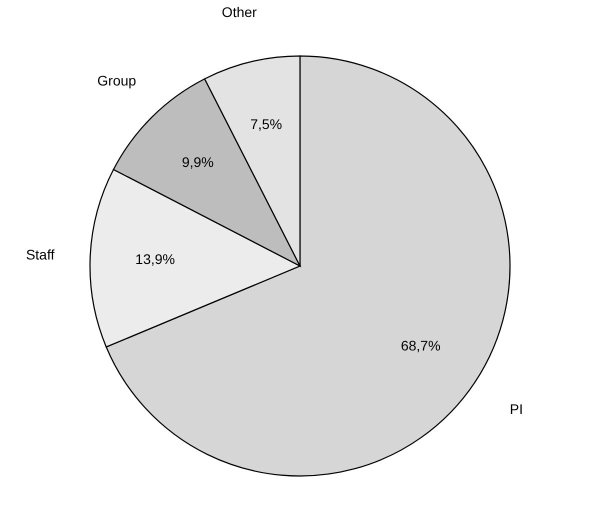  Describe the element at coordinates (116, 80) in the screenshot. I see `slice-label: Group` at that location.